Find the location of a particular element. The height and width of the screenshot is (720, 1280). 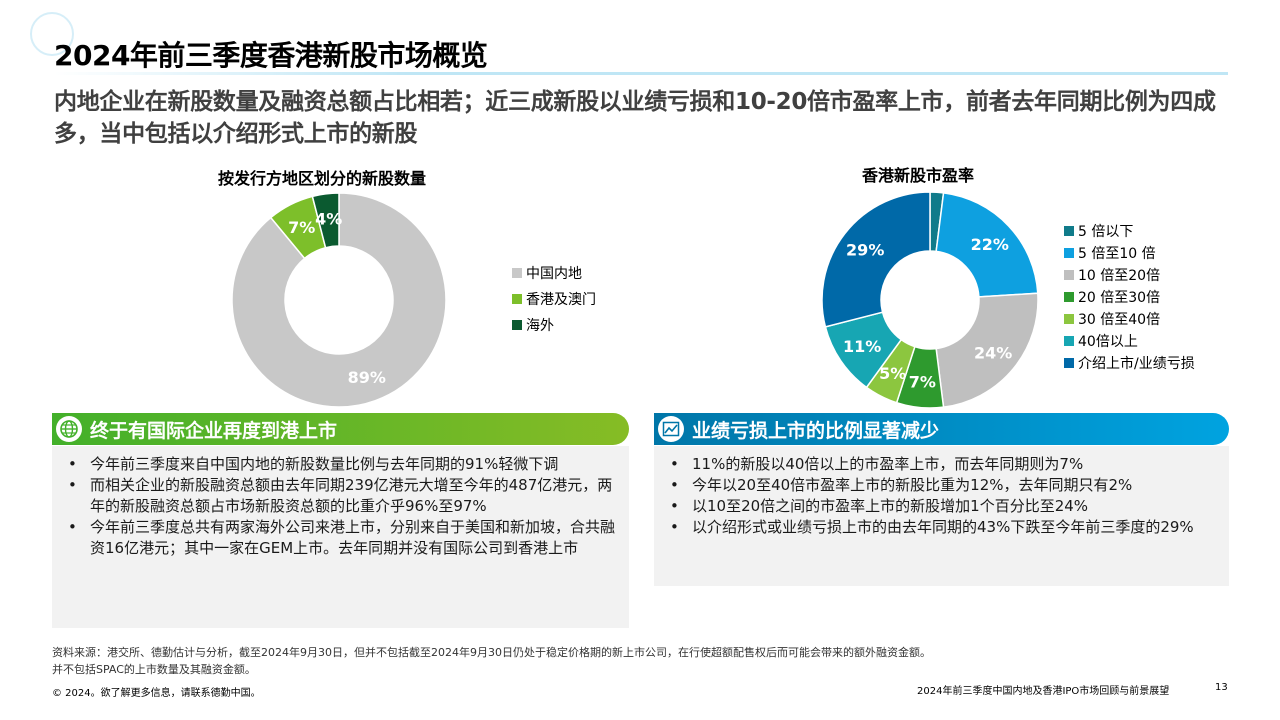

chart-title-region: 按发行方地区划分的新股数量 is located at coordinates (322, 178).